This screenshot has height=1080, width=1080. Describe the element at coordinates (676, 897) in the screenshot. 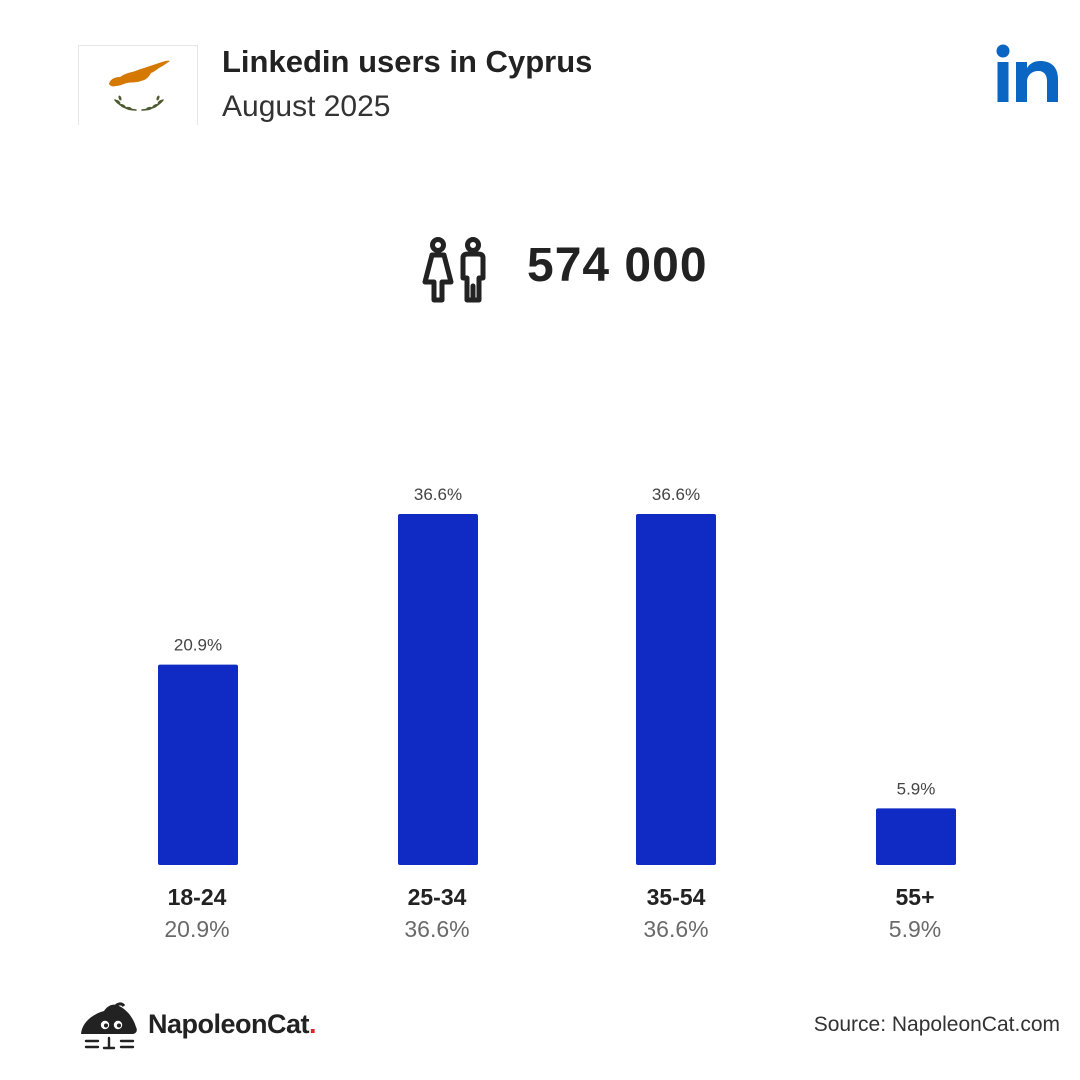

I see `category-label: 35-54` at that location.